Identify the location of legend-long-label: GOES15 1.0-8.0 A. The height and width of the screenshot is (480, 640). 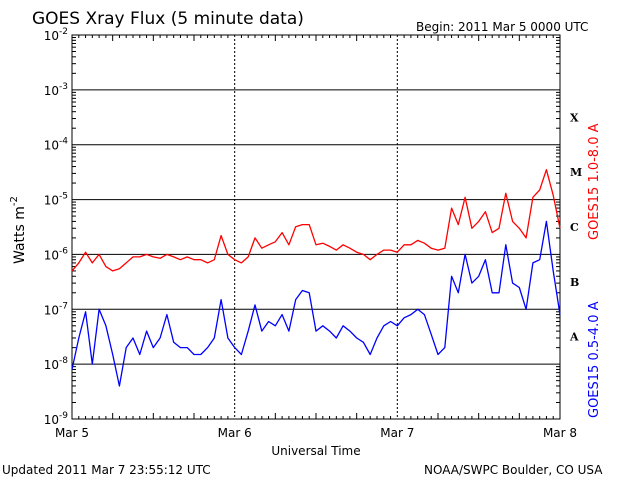
(594, 181).